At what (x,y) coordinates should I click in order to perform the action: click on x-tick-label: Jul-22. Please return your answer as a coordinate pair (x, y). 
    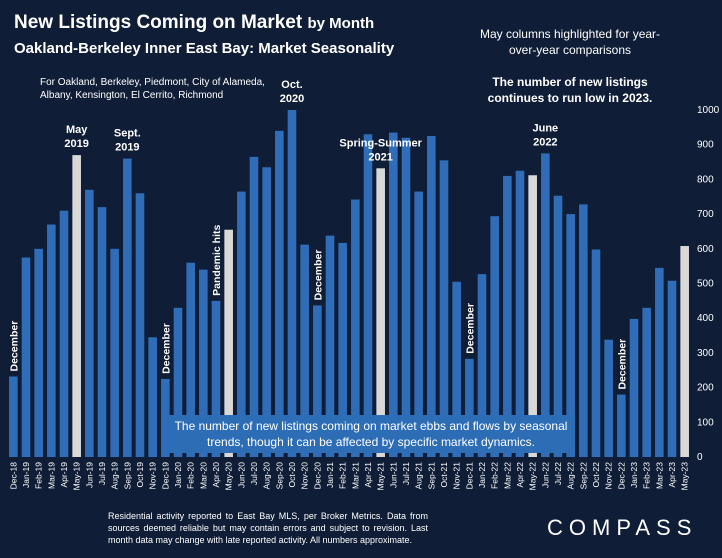
    Looking at the image, I should click on (558, 473).